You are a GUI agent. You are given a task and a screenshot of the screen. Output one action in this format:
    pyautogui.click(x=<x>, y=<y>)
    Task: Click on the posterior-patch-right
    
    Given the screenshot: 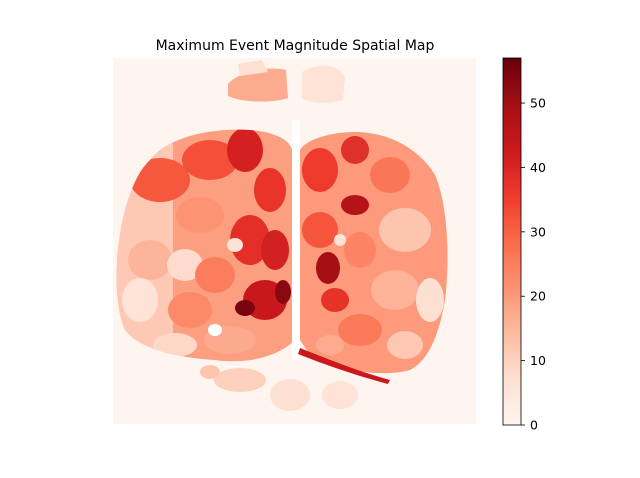 What is the action you would take?
    pyautogui.click(x=340, y=395)
    